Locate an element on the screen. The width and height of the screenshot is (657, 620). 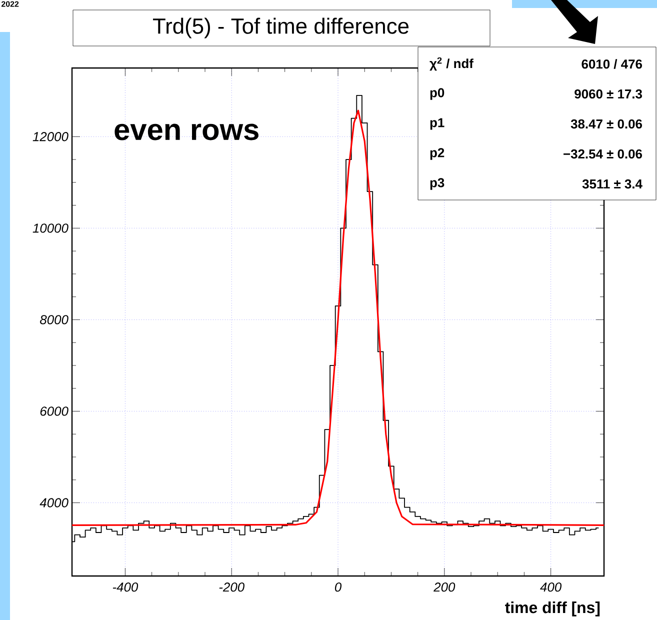
annotation: 3511 ± 3.4 is located at coordinates (612, 184).